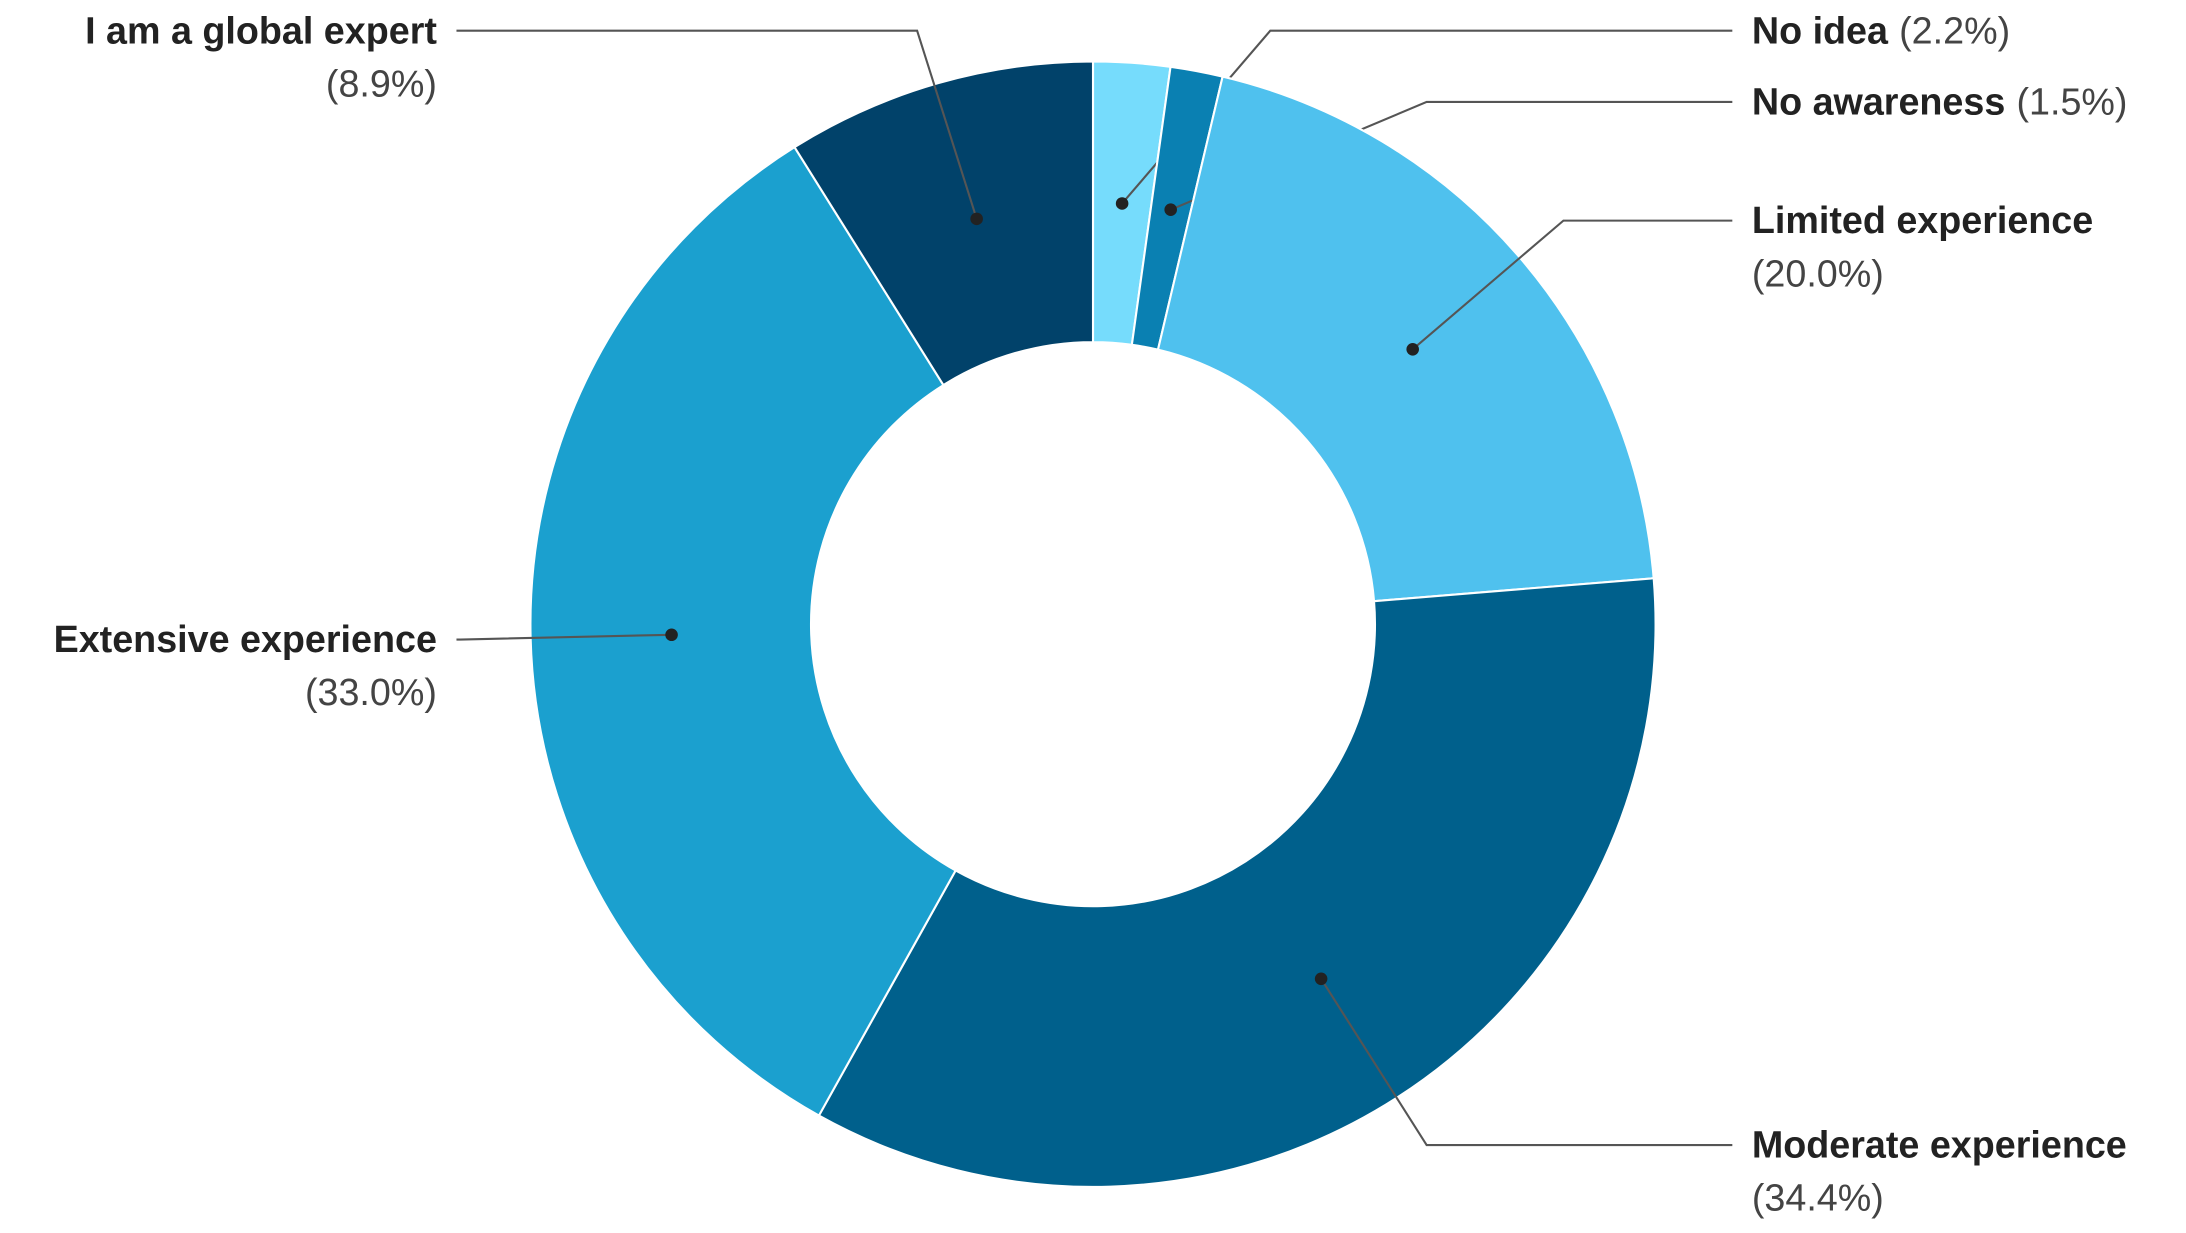 Image resolution: width=2186 pixels, height=1233 pixels. I want to click on value-label: (2.2%), so click(1954, 30).